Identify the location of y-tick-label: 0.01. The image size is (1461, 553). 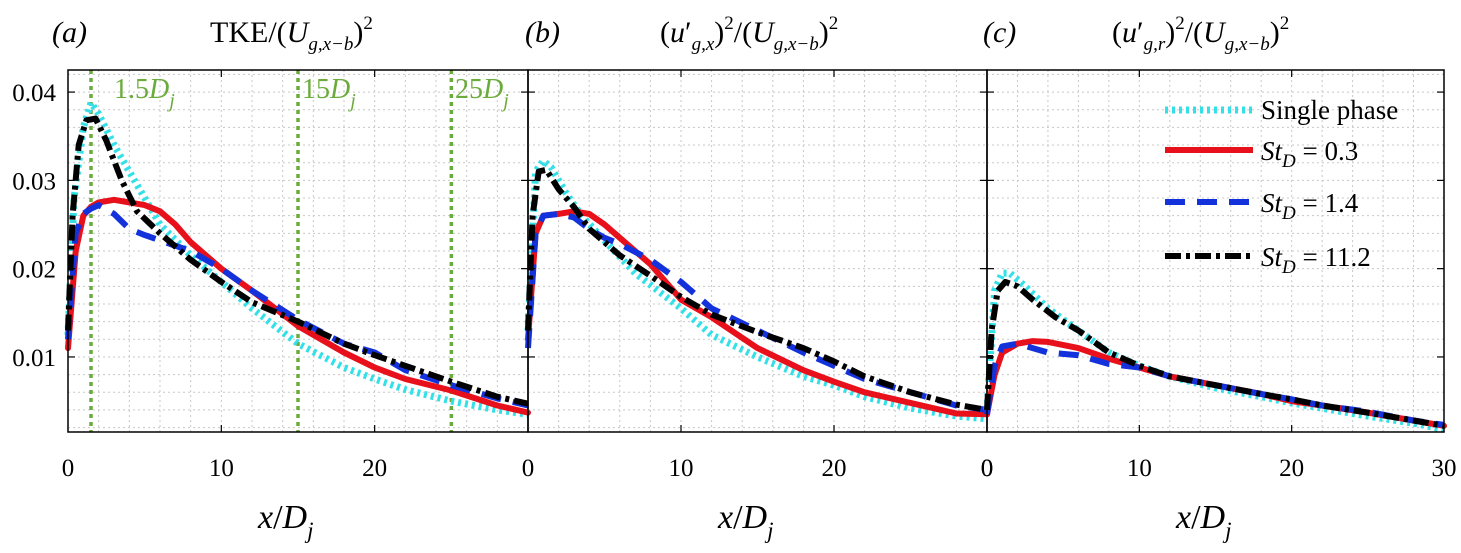
(34, 358).